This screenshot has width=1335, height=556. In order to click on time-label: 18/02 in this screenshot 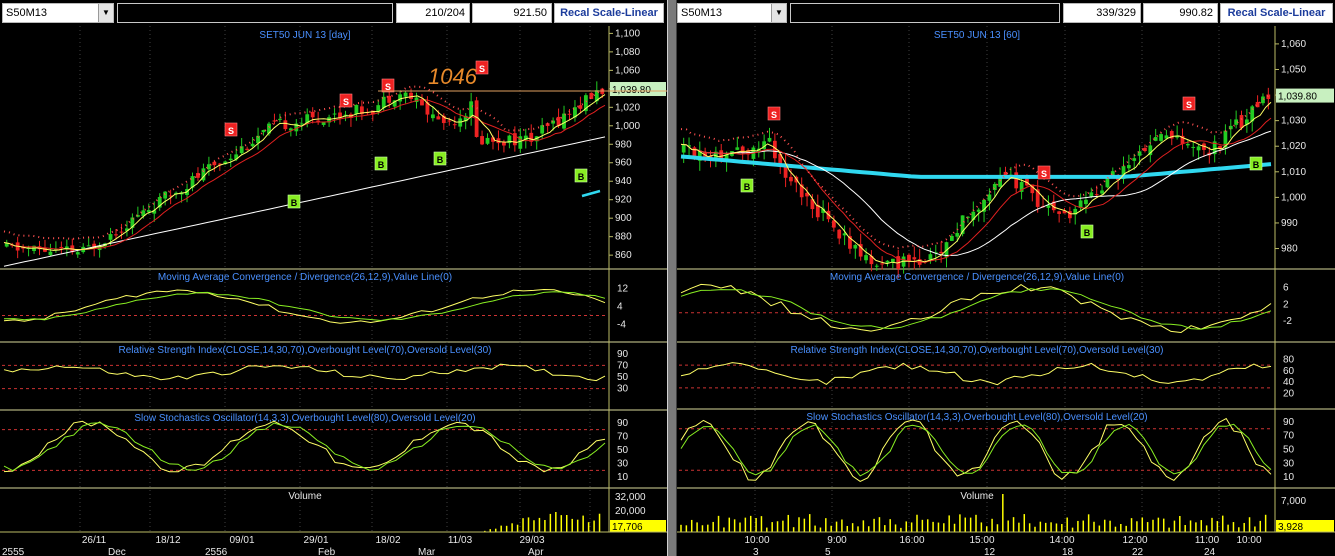, I will do `click(387, 540)`.